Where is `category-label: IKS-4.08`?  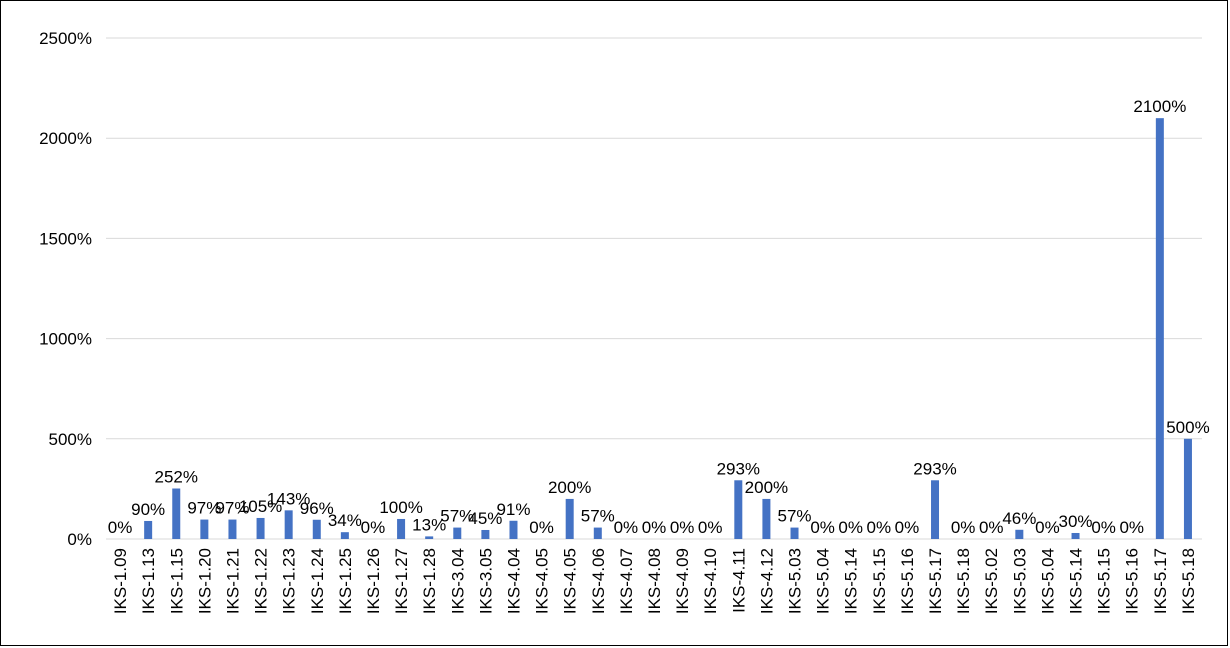 category-label: IKS-4.08 is located at coordinates (654, 581).